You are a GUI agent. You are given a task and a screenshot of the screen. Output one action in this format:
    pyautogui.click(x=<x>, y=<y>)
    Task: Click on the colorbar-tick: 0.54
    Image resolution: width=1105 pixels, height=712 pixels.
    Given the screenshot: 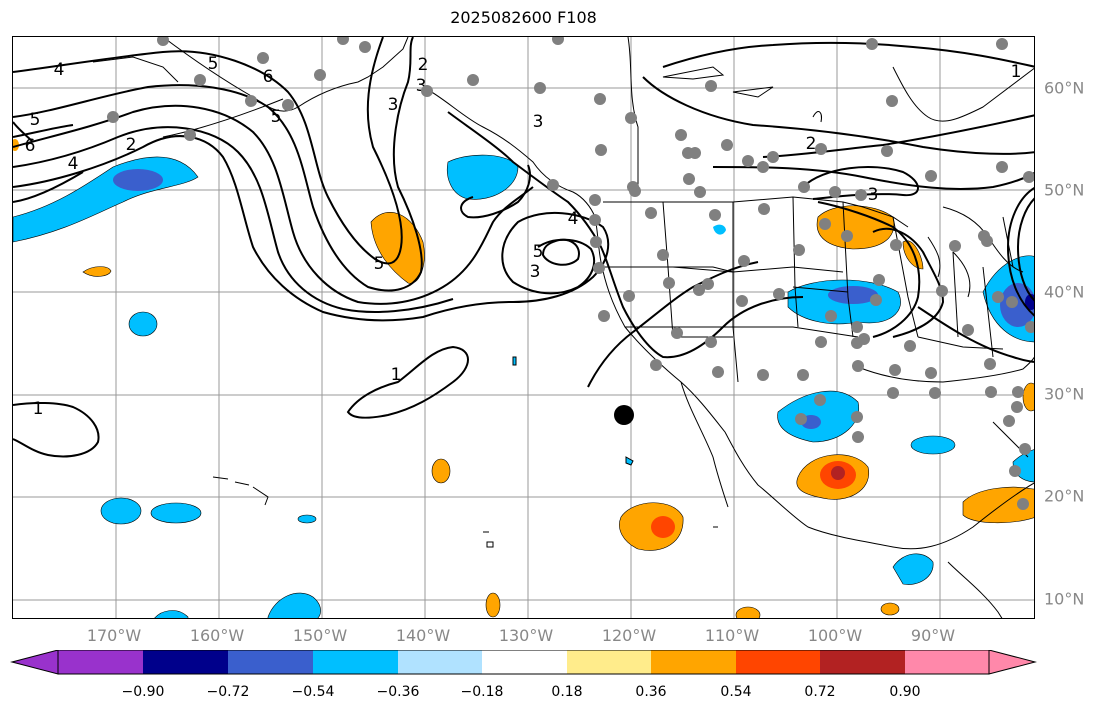 What is the action you would take?
    pyautogui.click(x=736, y=692)
    